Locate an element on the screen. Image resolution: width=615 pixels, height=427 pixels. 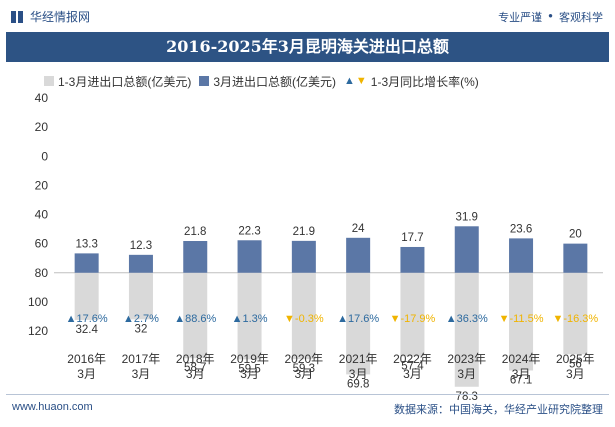
brand-logo-icon is located at coordinates (17, 17).